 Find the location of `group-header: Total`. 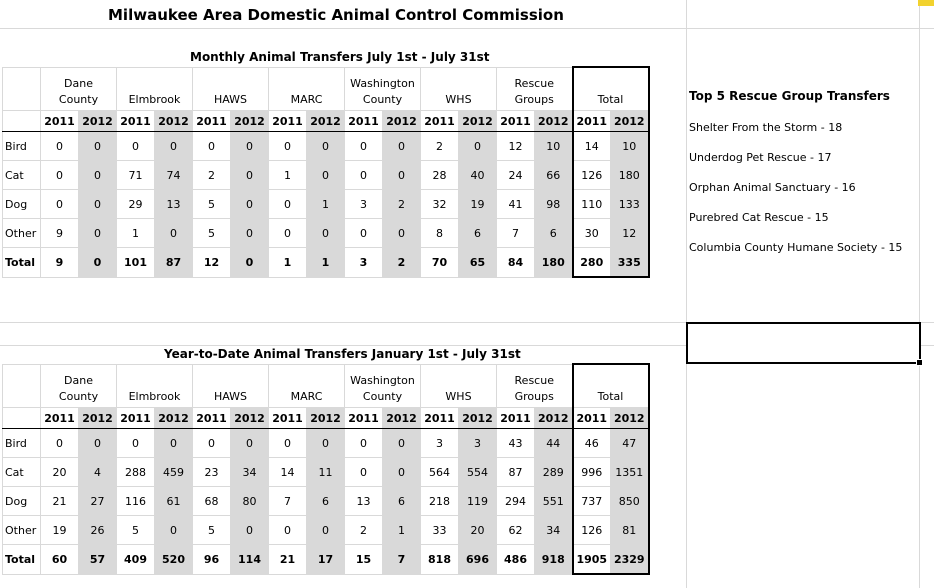

group-header: Total is located at coordinates (610, 385).